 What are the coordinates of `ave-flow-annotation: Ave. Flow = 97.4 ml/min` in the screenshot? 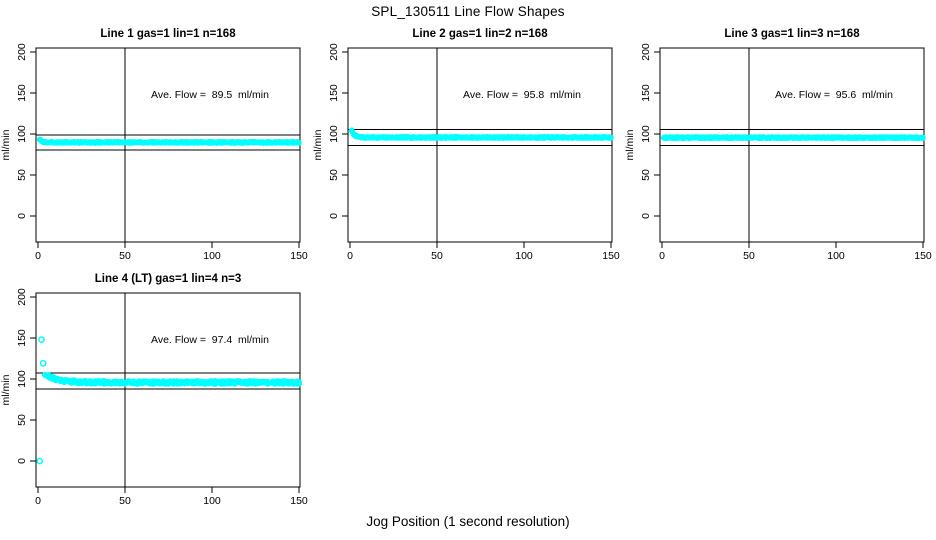 It's located at (210, 340).